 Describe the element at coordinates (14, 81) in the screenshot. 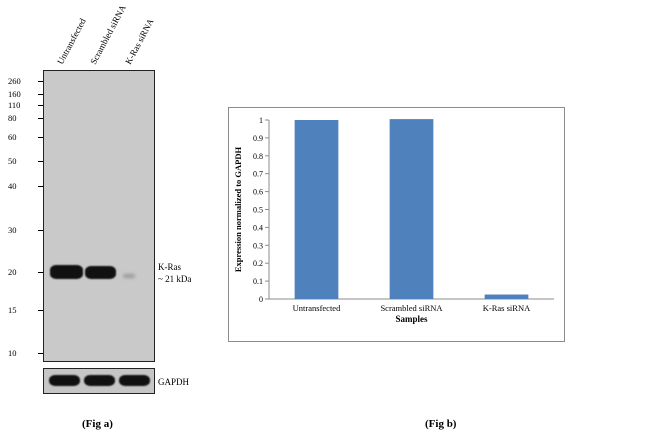

I see `mw-marker-label: 260` at that location.